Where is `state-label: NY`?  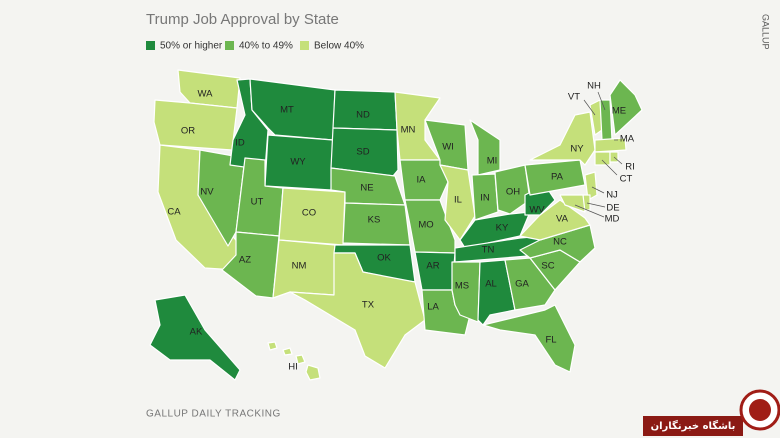 state-label: NY is located at coordinates (577, 149).